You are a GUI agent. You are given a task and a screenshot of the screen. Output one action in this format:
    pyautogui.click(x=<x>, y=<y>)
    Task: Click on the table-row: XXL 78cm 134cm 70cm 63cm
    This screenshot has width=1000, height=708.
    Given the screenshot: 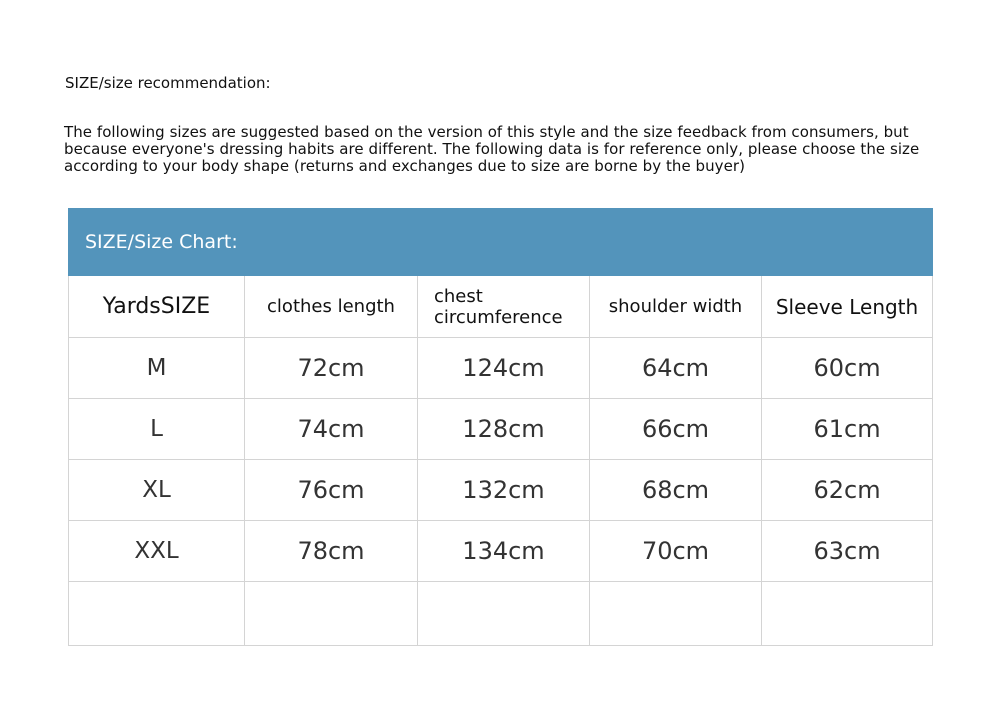 What is the action you would take?
    pyautogui.click(x=501, y=551)
    